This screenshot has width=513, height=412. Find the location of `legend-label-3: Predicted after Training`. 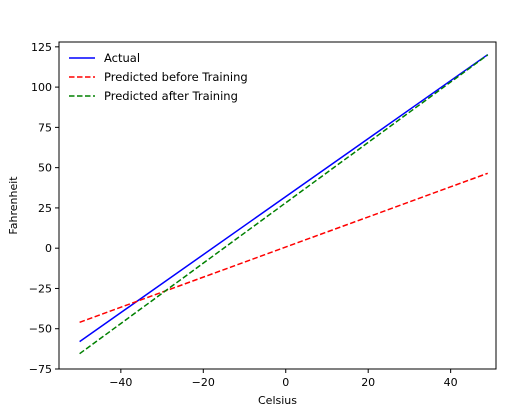

legend-label-3: Predicted after Training is located at coordinates (171, 96).